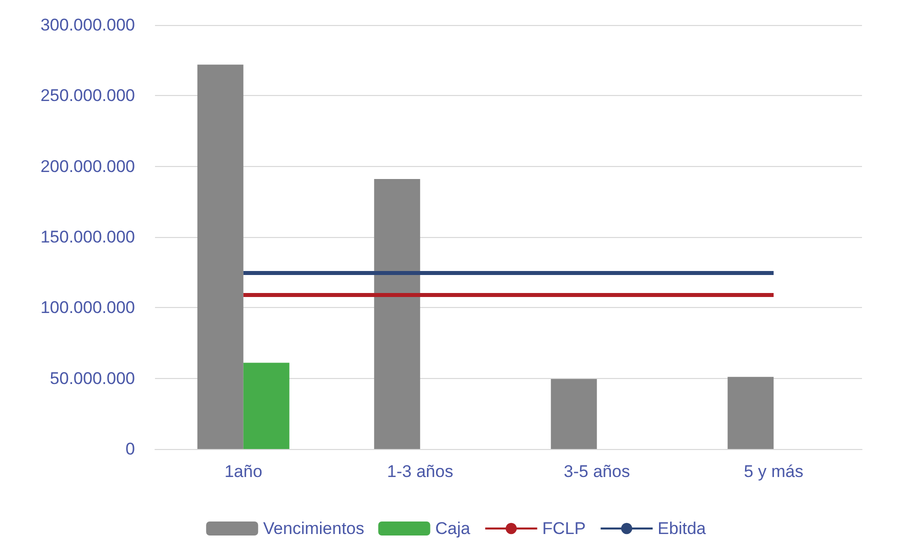 This screenshot has width=912, height=542. What do you see at coordinates (130, 449) in the screenshot?
I see `y-tick-label: 0` at bounding box center [130, 449].